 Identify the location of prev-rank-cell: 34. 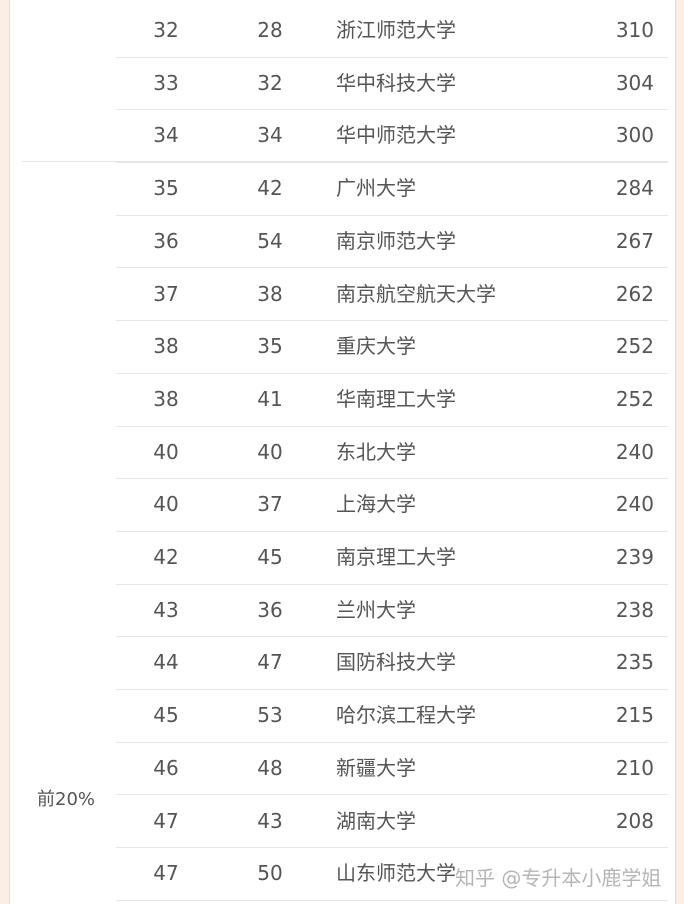
(270, 135).